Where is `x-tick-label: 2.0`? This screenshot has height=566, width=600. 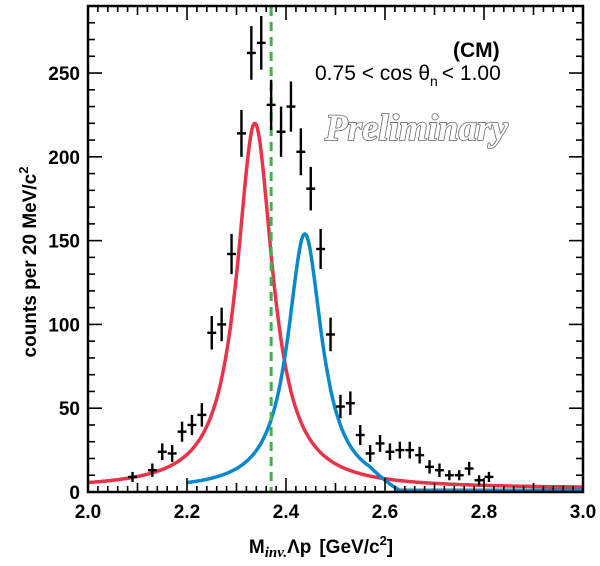 x-tick-label: 2.0 is located at coordinates (88, 512).